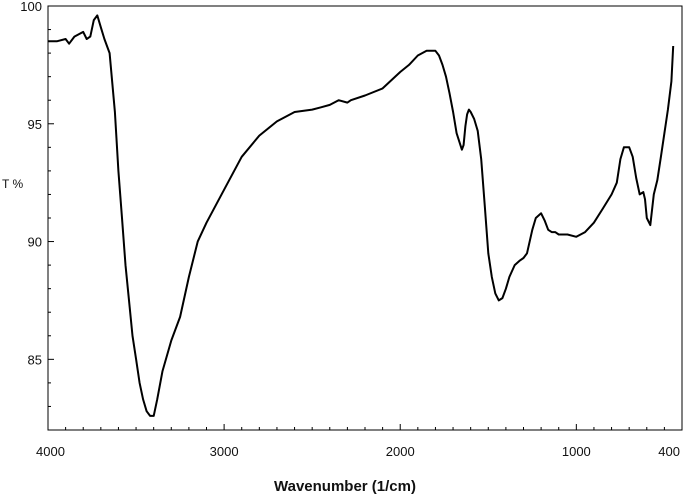  What do you see at coordinates (576, 451) in the screenshot?
I see `x-tick-label: 1000` at bounding box center [576, 451].